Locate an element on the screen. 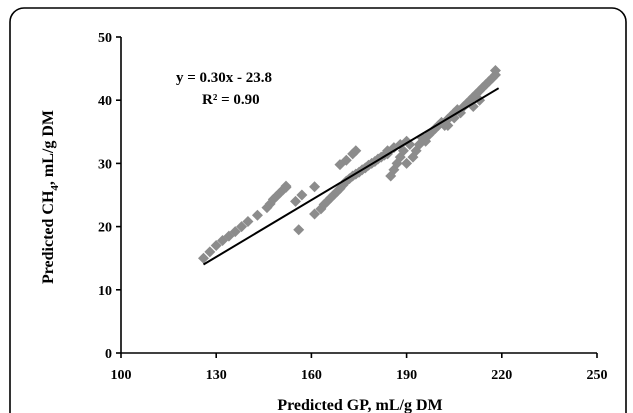 The width and height of the screenshot is (633, 413). equation-annotation: y = 0.30x - 23.8 is located at coordinates (224, 78).